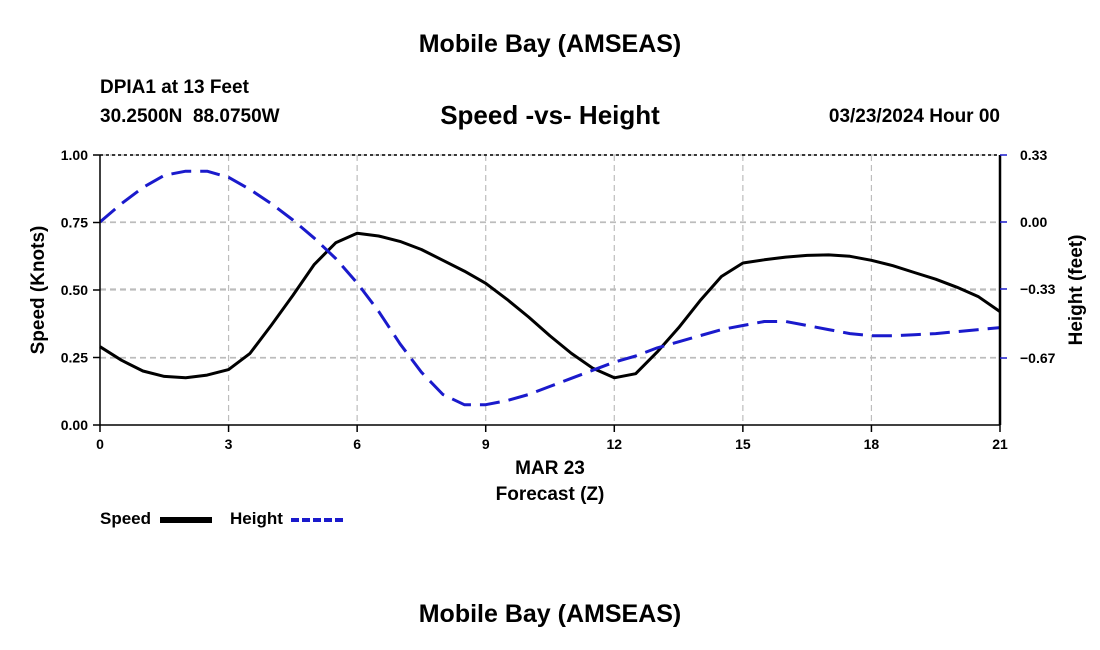 This screenshot has height=650, width=1100. Describe the element at coordinates (1033, 222) in the screenshot. I see `y-right-tick-label: 0.00` at that location.